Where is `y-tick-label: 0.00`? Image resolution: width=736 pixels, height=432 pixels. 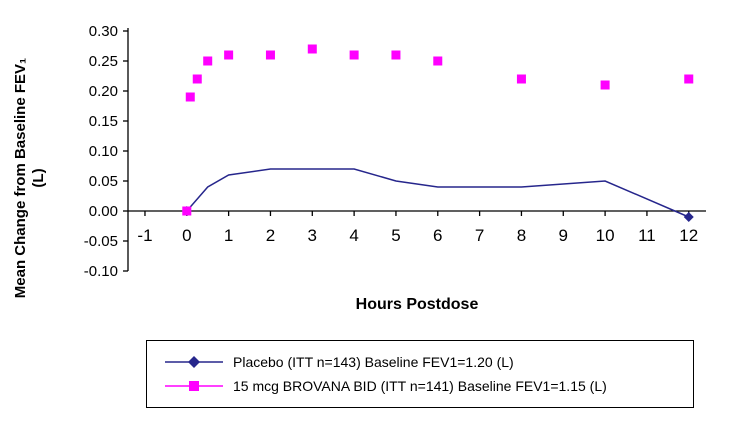 y-tick-label: 0.00 is located at coordinates (103, 211).